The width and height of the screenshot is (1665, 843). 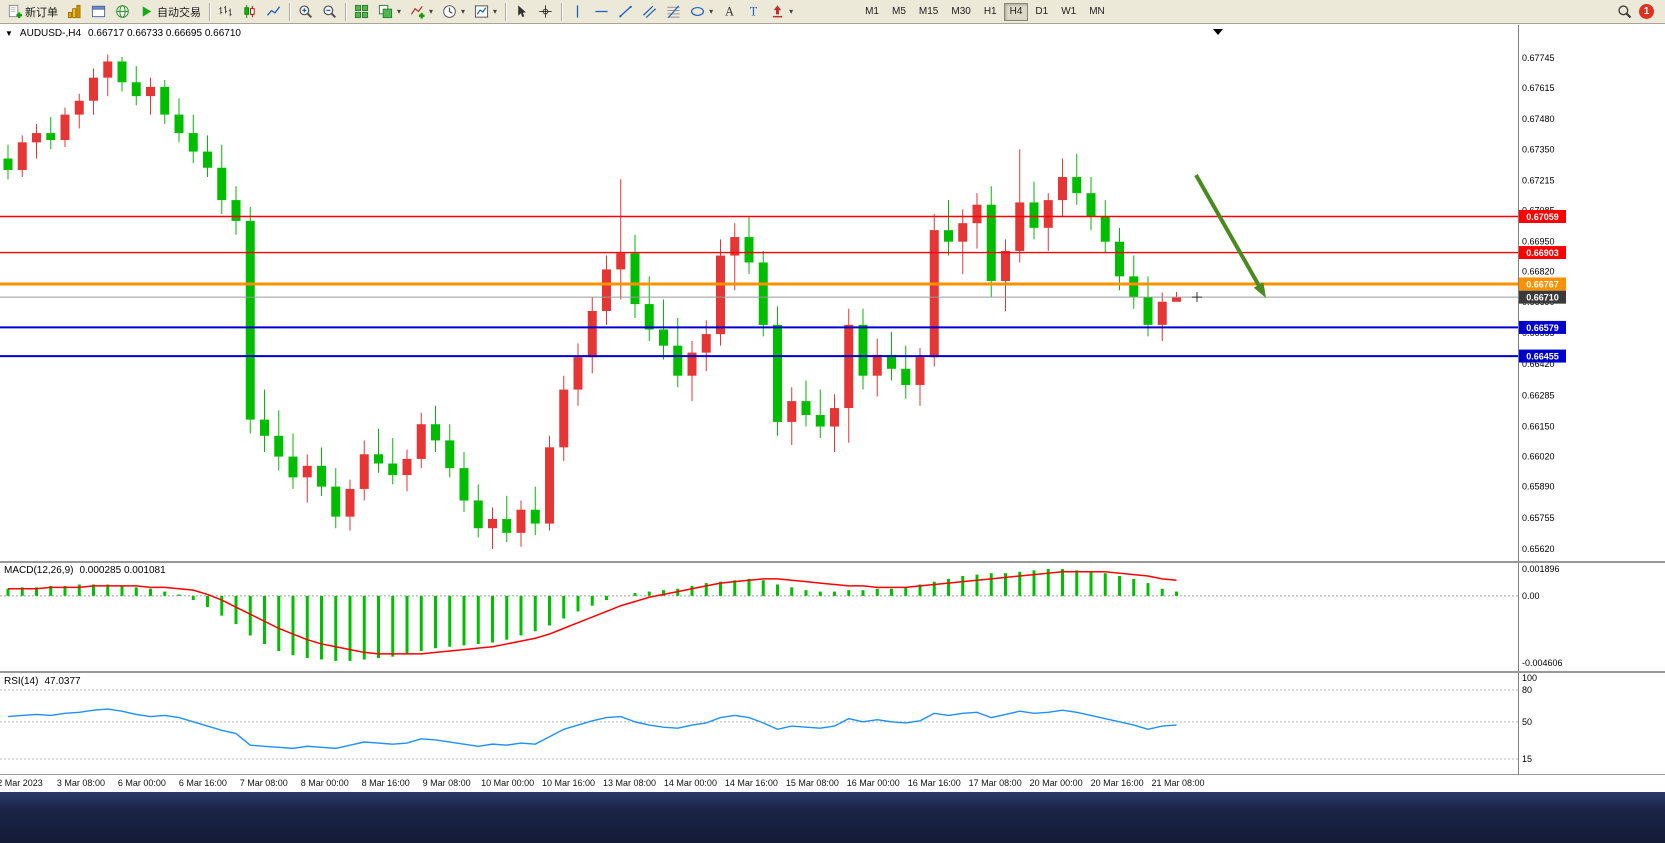 What do you see at coordinates (1097, 12) in the screenshot?
I see `timeframe-mn-button: MN` at bounding box center [1097, 12].